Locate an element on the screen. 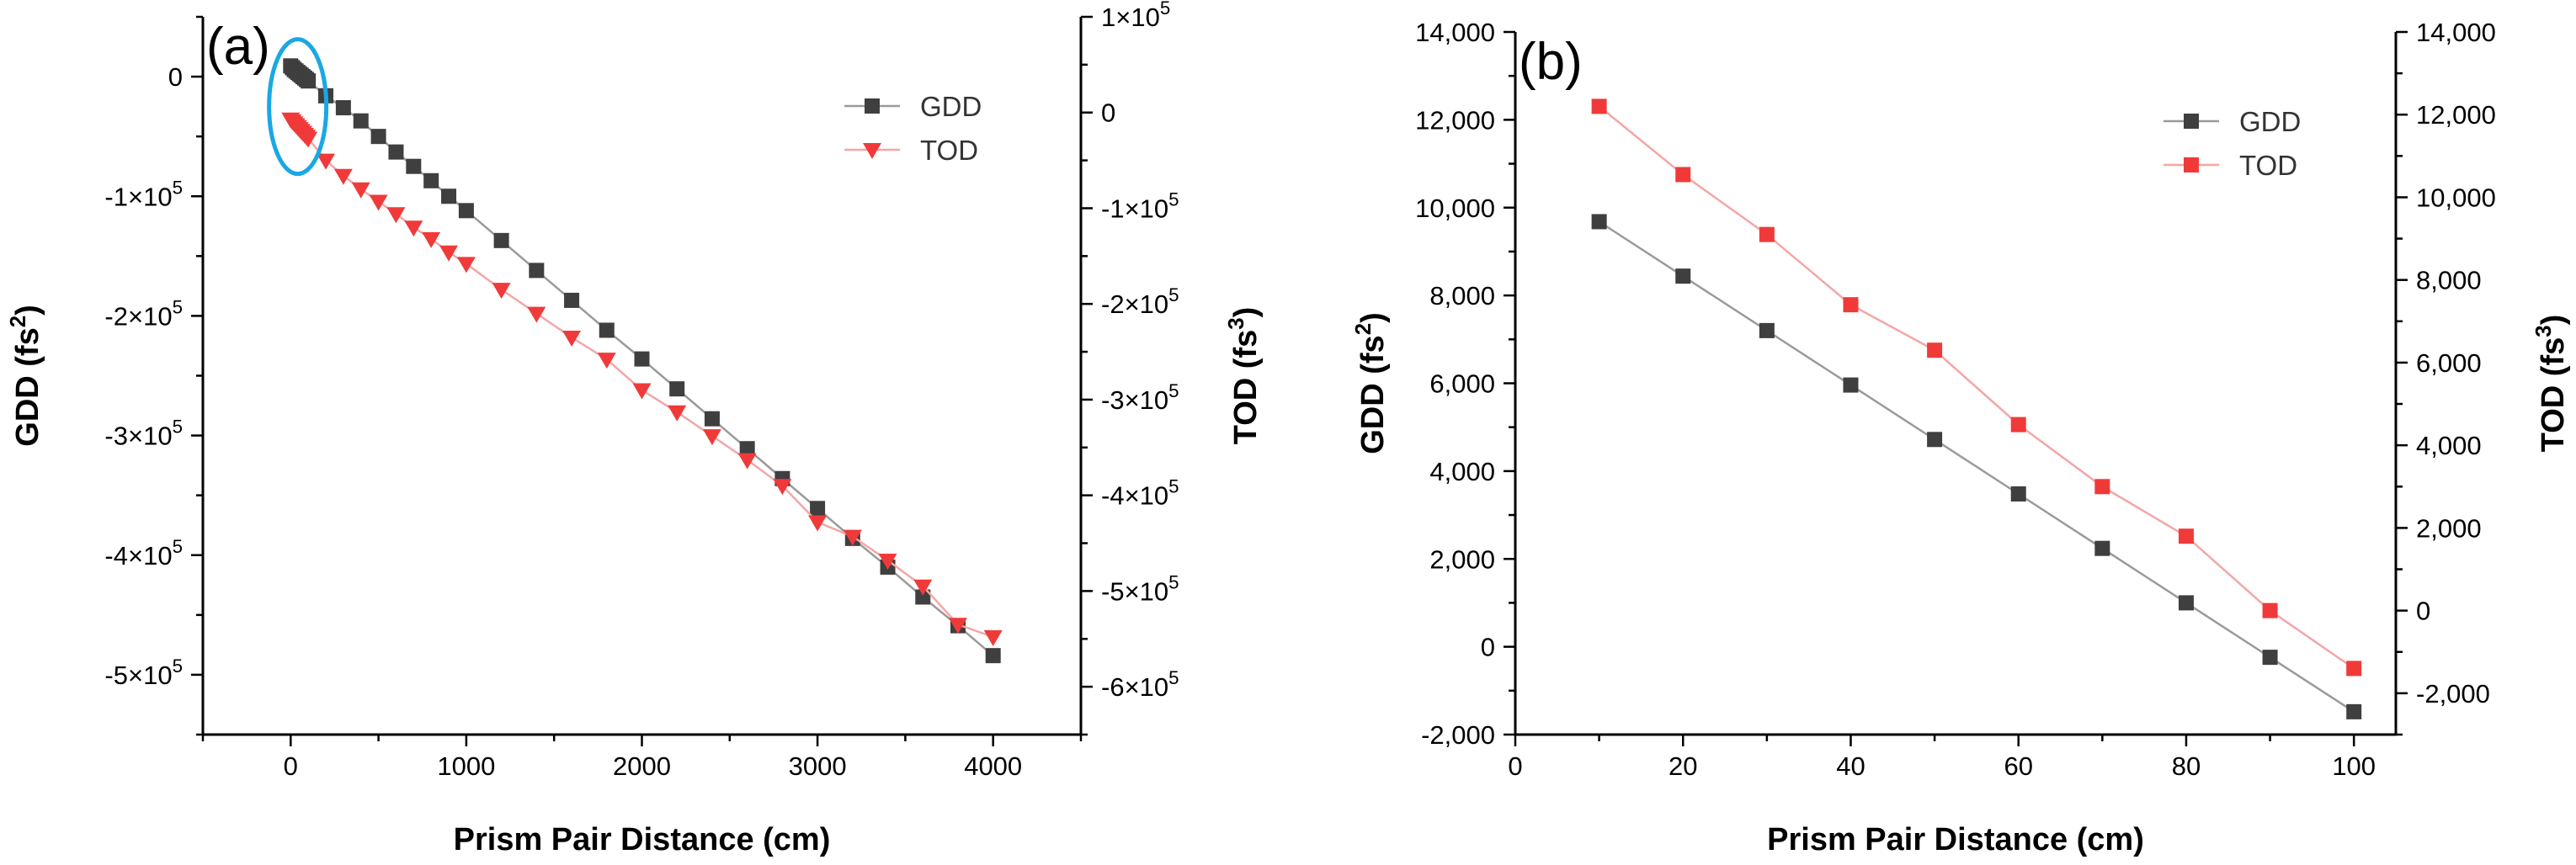 This screenshot has width=2576, height=865. x-tick-label: 100 is located at coordinates (2354, 766).